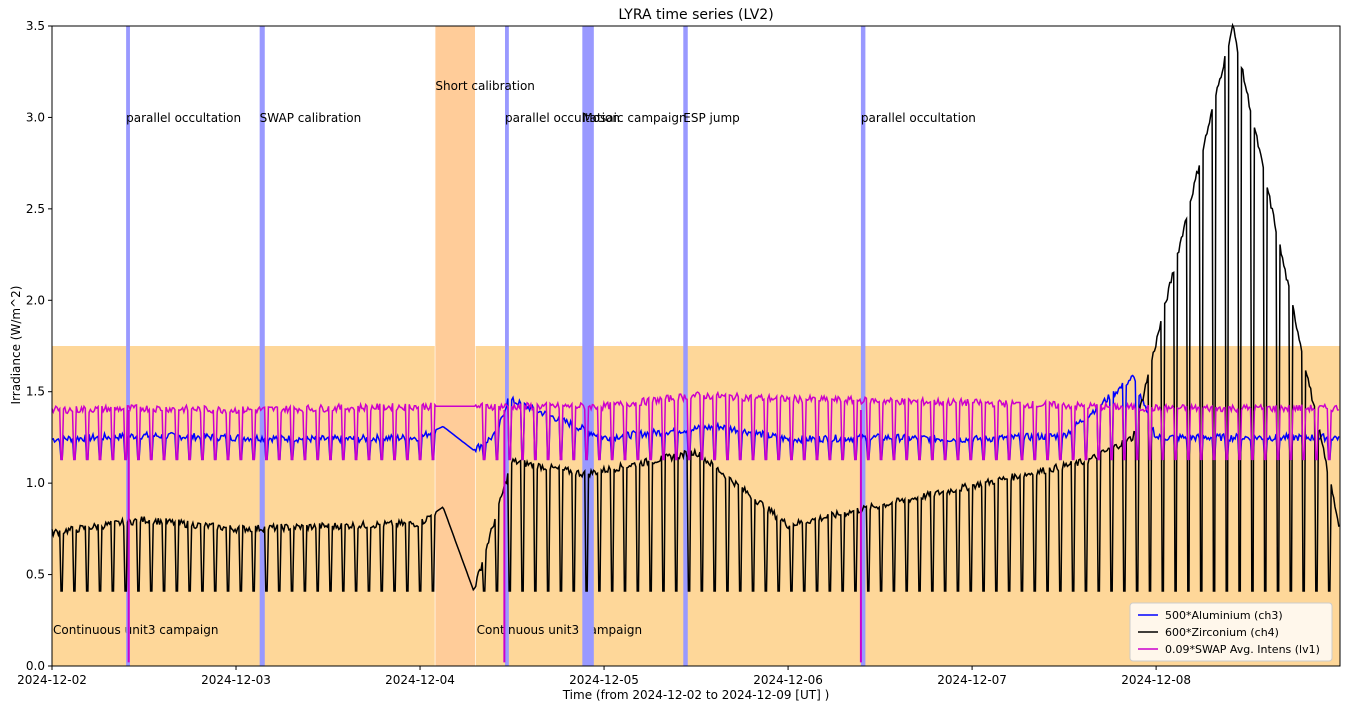 This screenshot has width=1345, height=707. Describe the element at coordinates (35, 666) in the screenshot. I see `y-tick-label: 0.0` at that location.